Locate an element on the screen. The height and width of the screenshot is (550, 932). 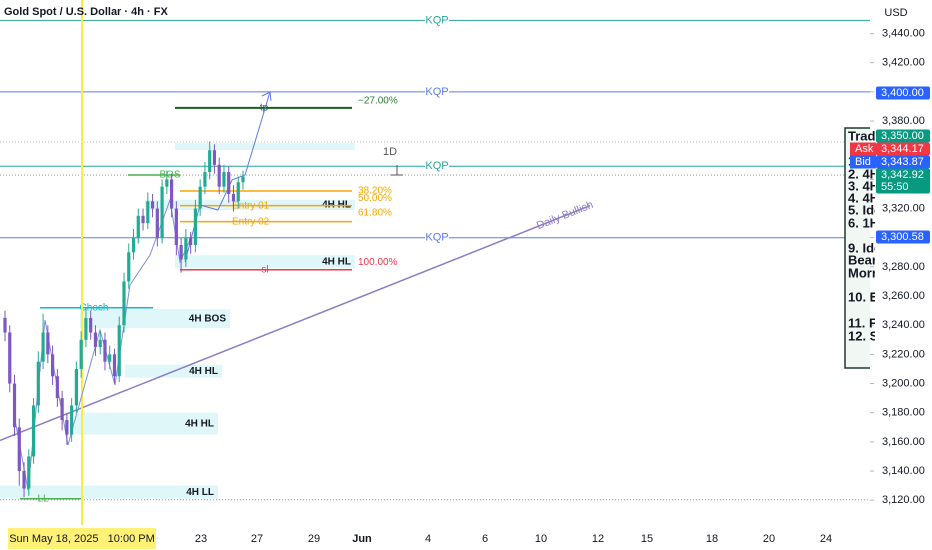
x-tick-label: 10 is located at coordinates (541, 539).